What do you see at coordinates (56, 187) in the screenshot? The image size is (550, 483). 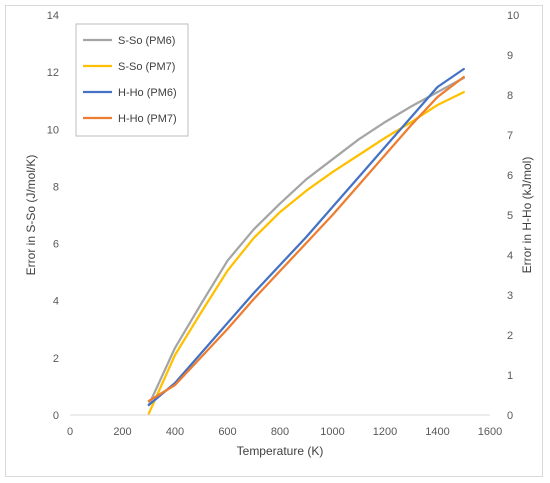 I see `y-tick-label: 8` at bounding box center [56, 187].